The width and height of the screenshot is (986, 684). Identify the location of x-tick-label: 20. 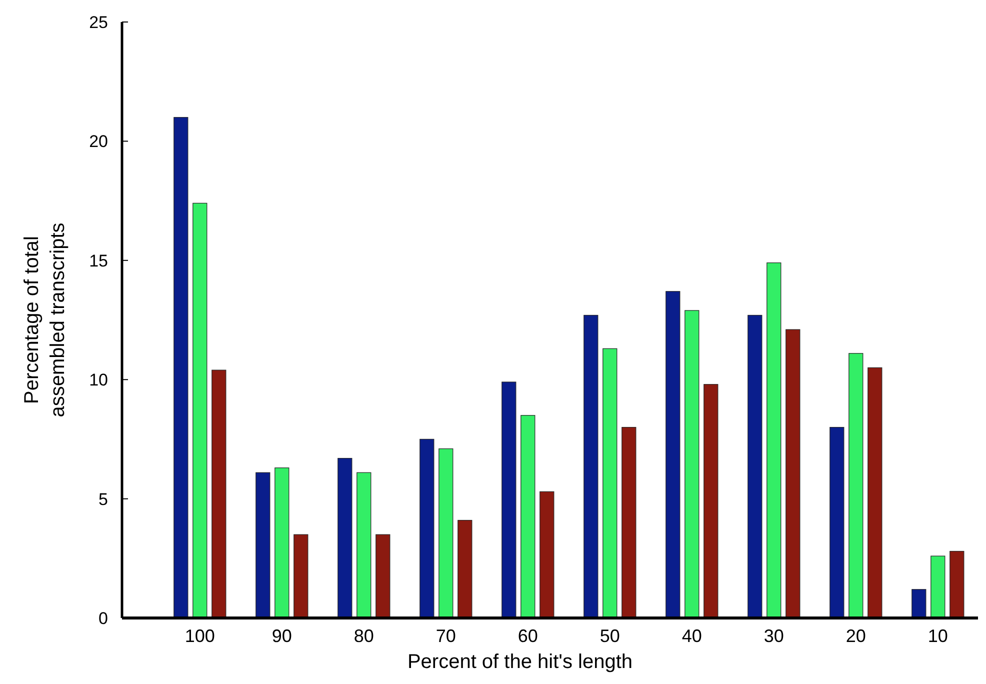
(856, 636).